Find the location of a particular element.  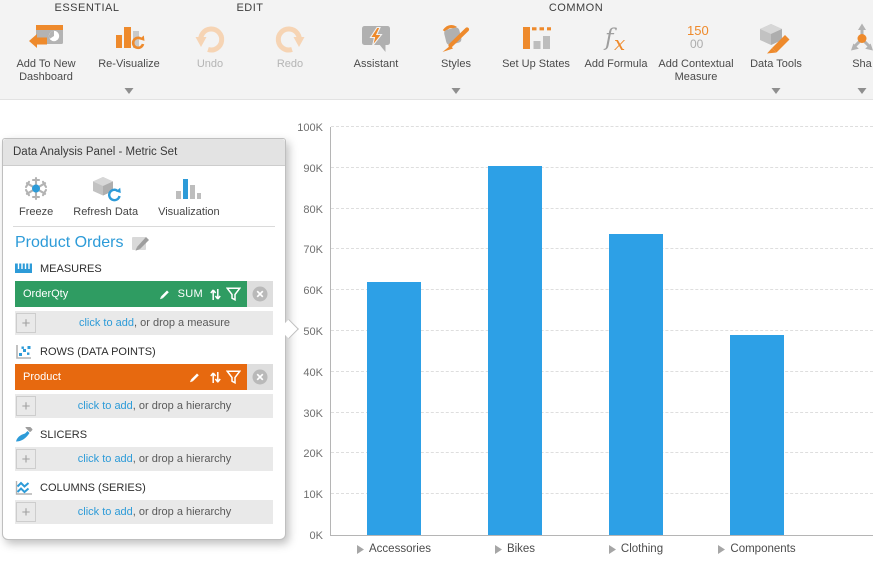

re-visualize-button: Re-Visualize is located at coordinates (129, 57).